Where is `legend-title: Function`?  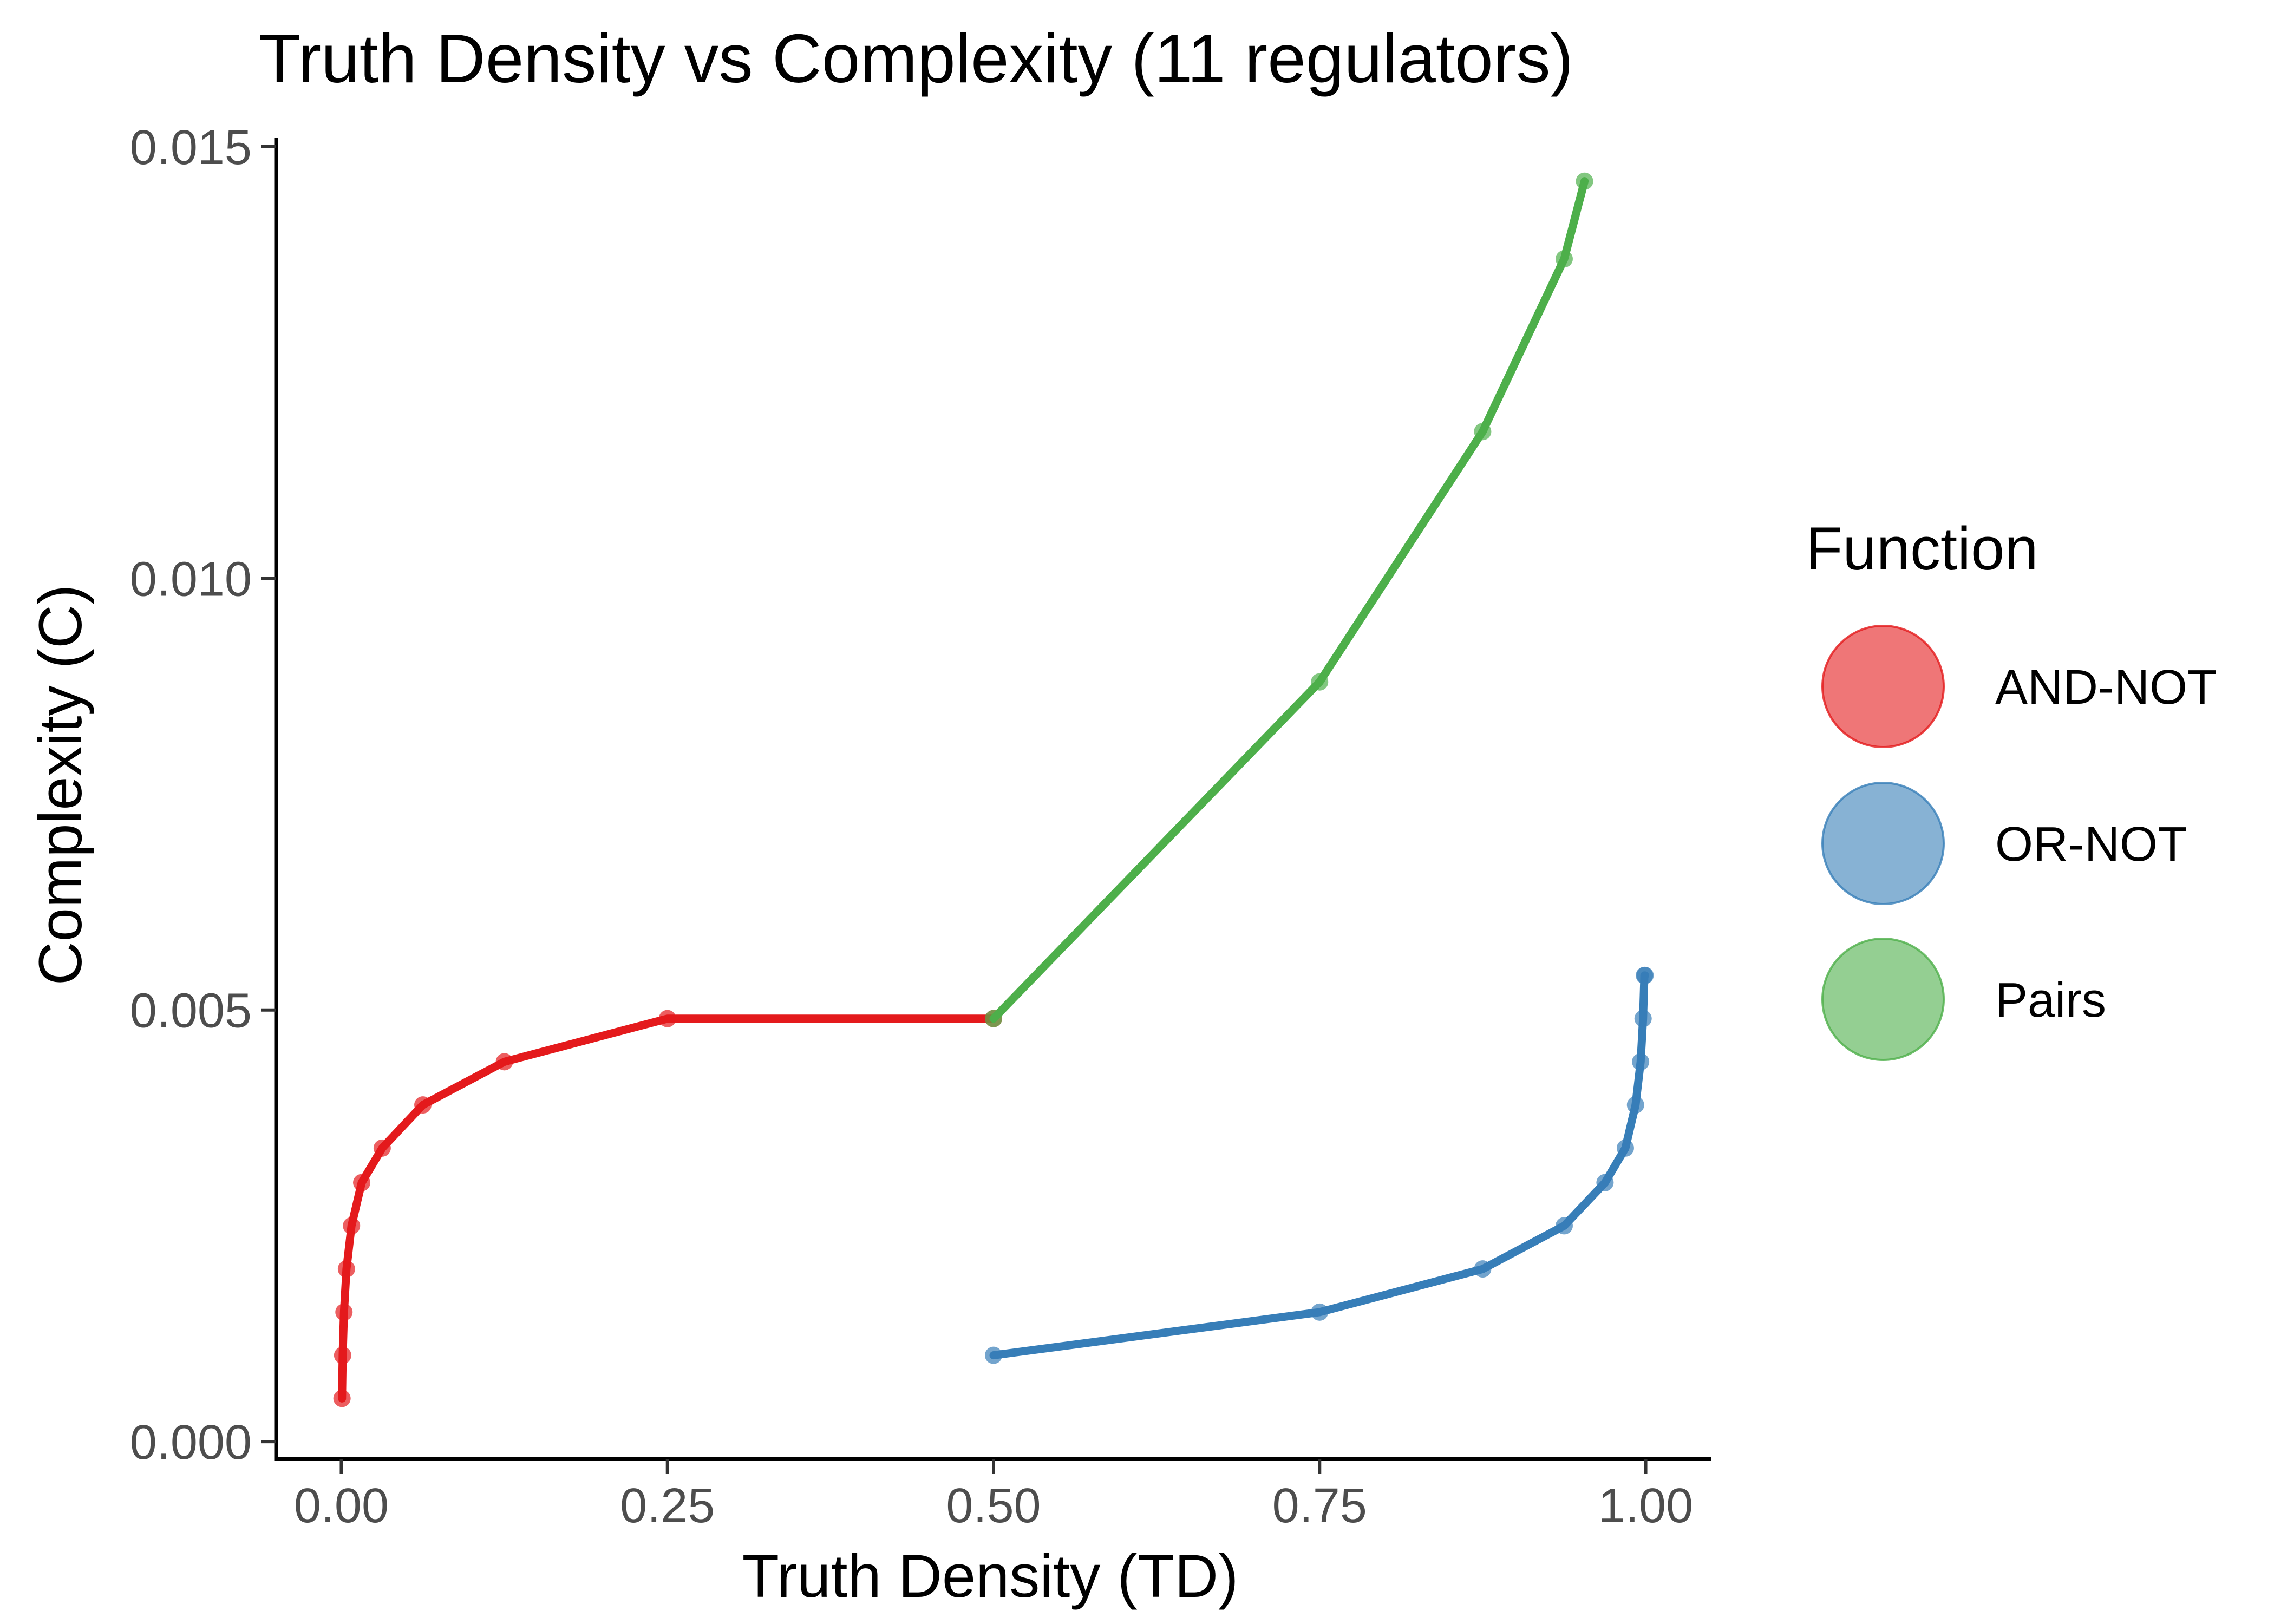
legend-title: Function is located at coordinates (1922, 548).